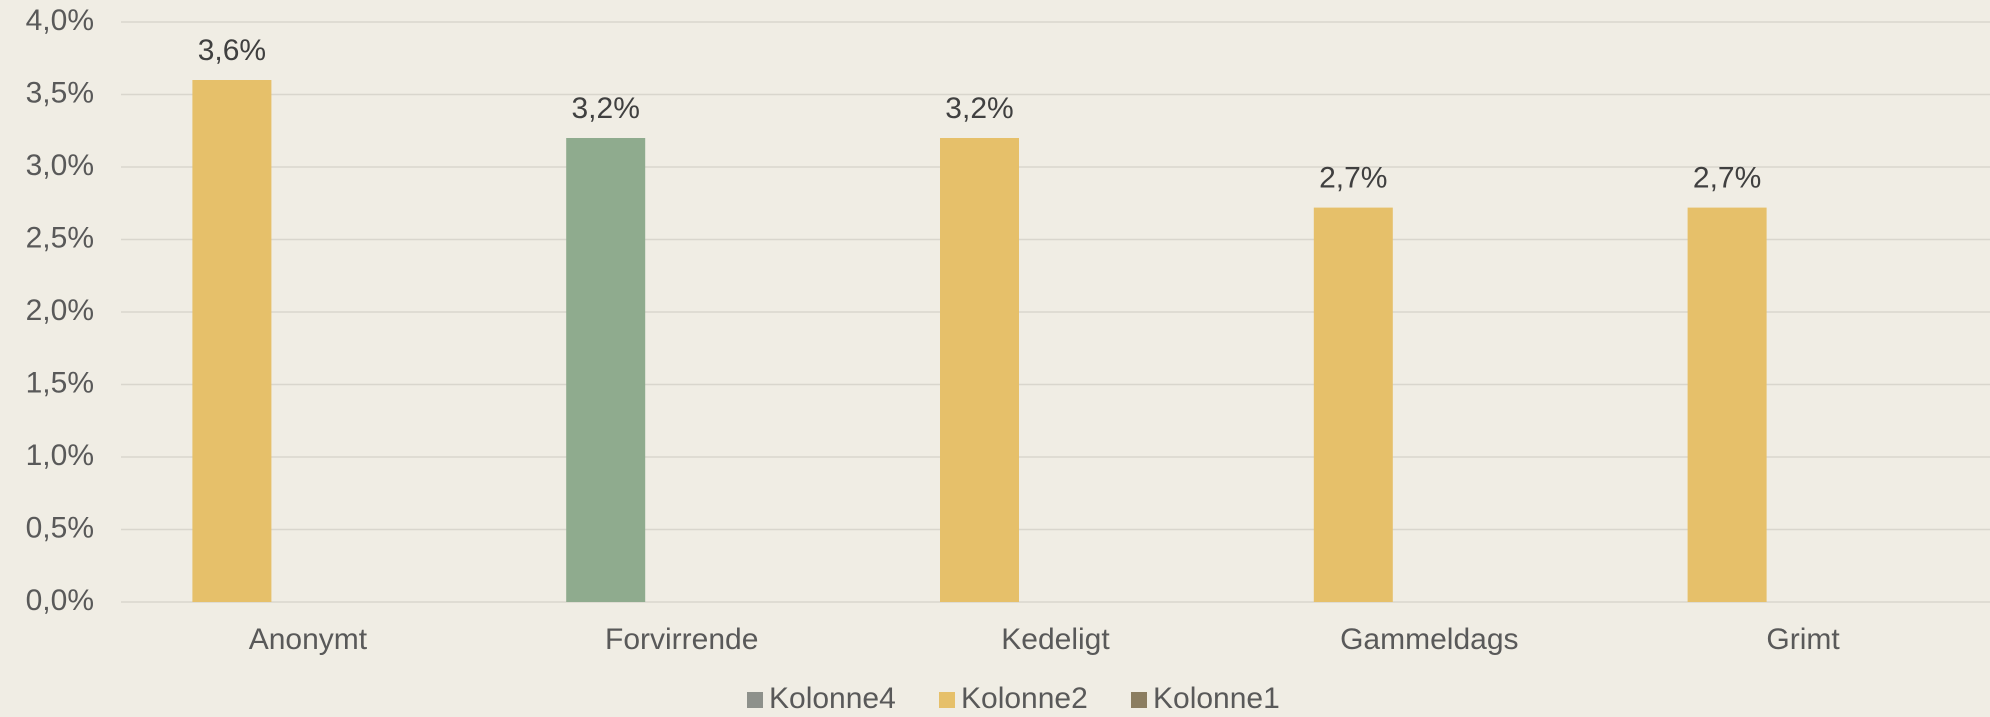  What do you see at coordinates (1024, 698) in the screenshot?
I see `legend-label: Kolonne2` at bounding box center [1024, 698].